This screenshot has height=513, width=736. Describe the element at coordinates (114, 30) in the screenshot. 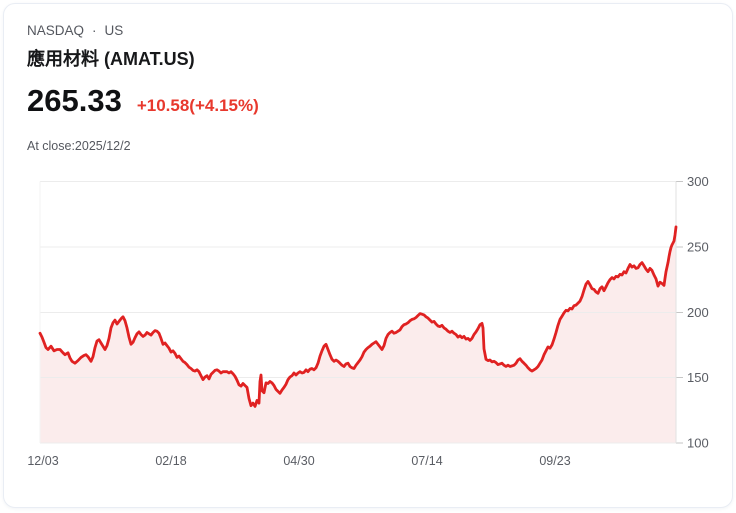

I see `region-label: US` at that location.